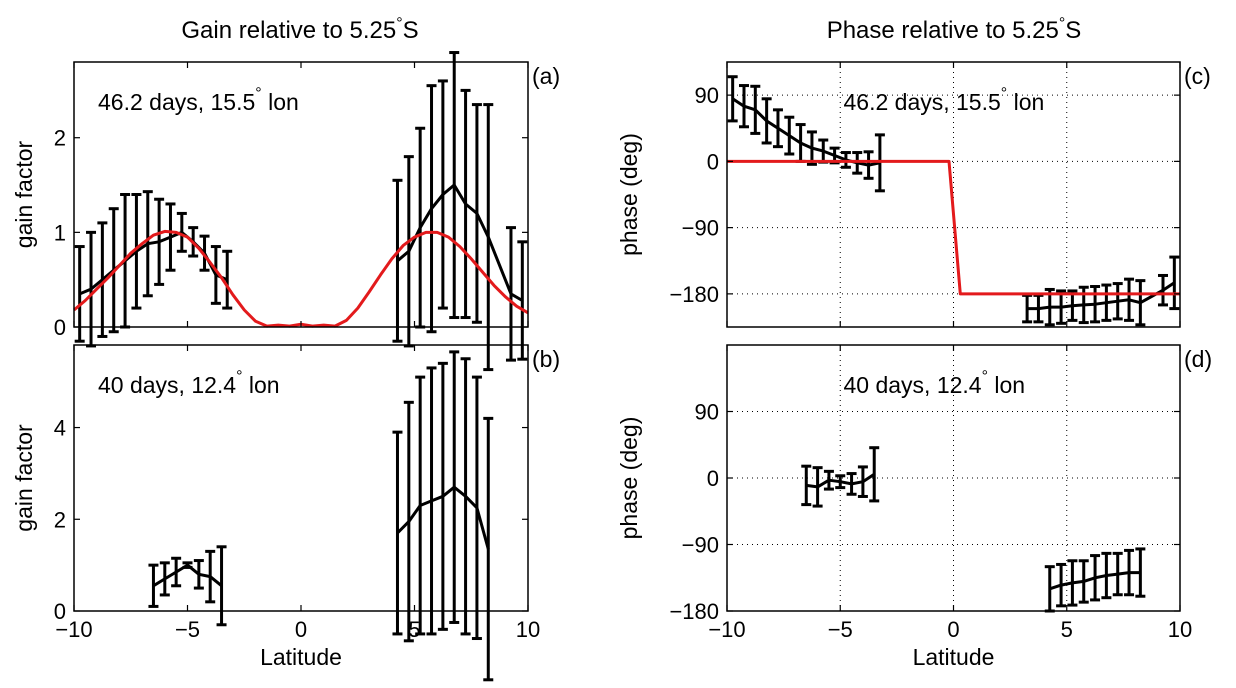 The image size is (1236, 688). I want to click on phase-title: Phase relative to 5.25°S, so click(954, 29).